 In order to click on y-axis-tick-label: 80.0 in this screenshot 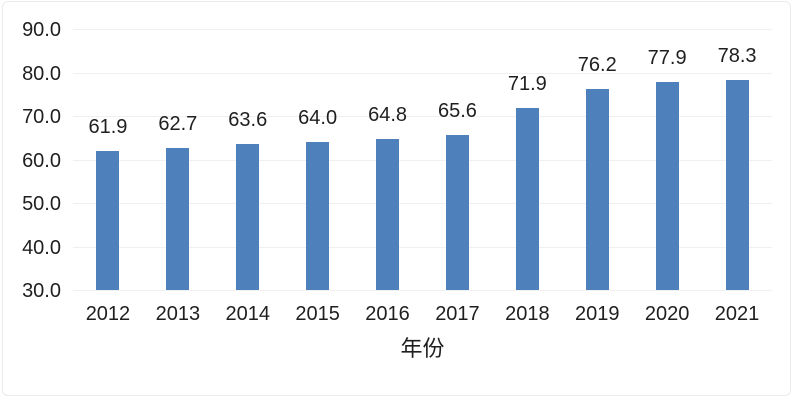, I will do `click(41, 73)`.